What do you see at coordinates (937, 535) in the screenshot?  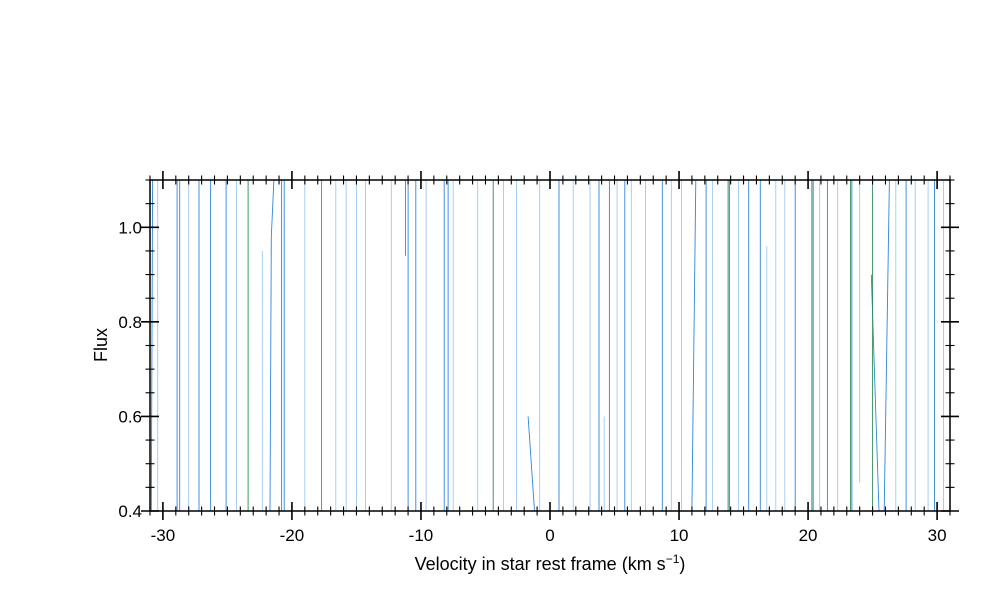 I see `x-tick-label: 30` at bounding box center [937, 535].